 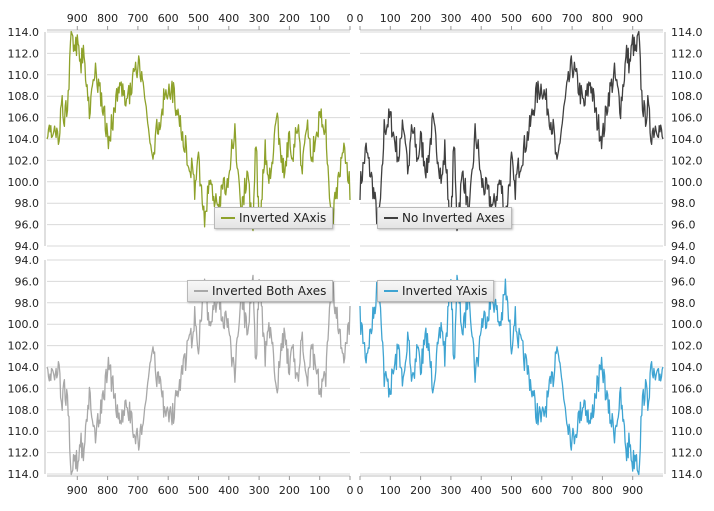 I want to click on y-tick-label-no-inverted-axes: 104.0, so click(x=687, y=139).